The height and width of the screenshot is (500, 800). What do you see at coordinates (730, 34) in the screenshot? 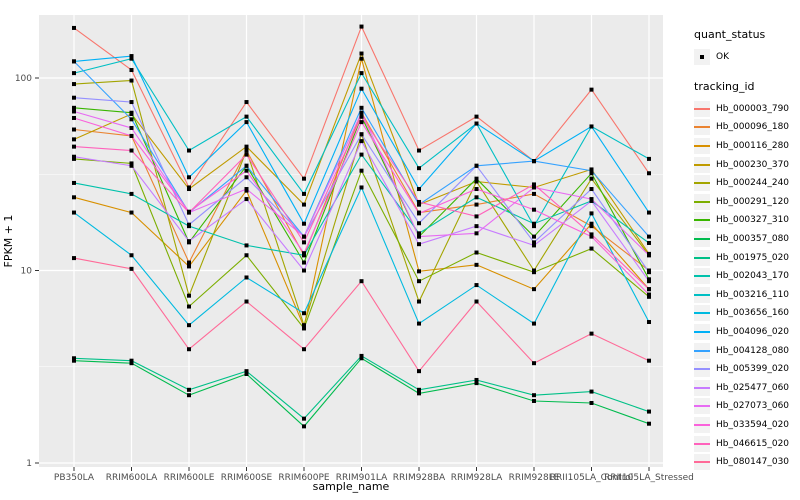
I see `legend-title-quant-status: quant_status` at bounding box center [730, 34].